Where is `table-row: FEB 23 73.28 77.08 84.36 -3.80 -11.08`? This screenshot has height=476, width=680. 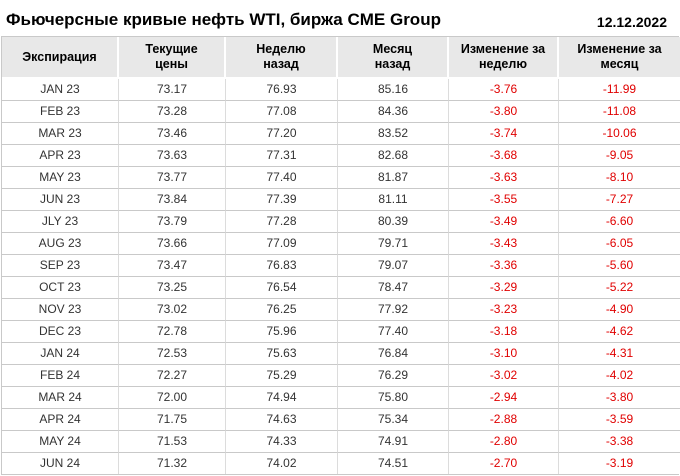
table-row: FEB 23 73.28 77.08 84.36 -3.80 -11.08 is located at coordinates (341, 112).